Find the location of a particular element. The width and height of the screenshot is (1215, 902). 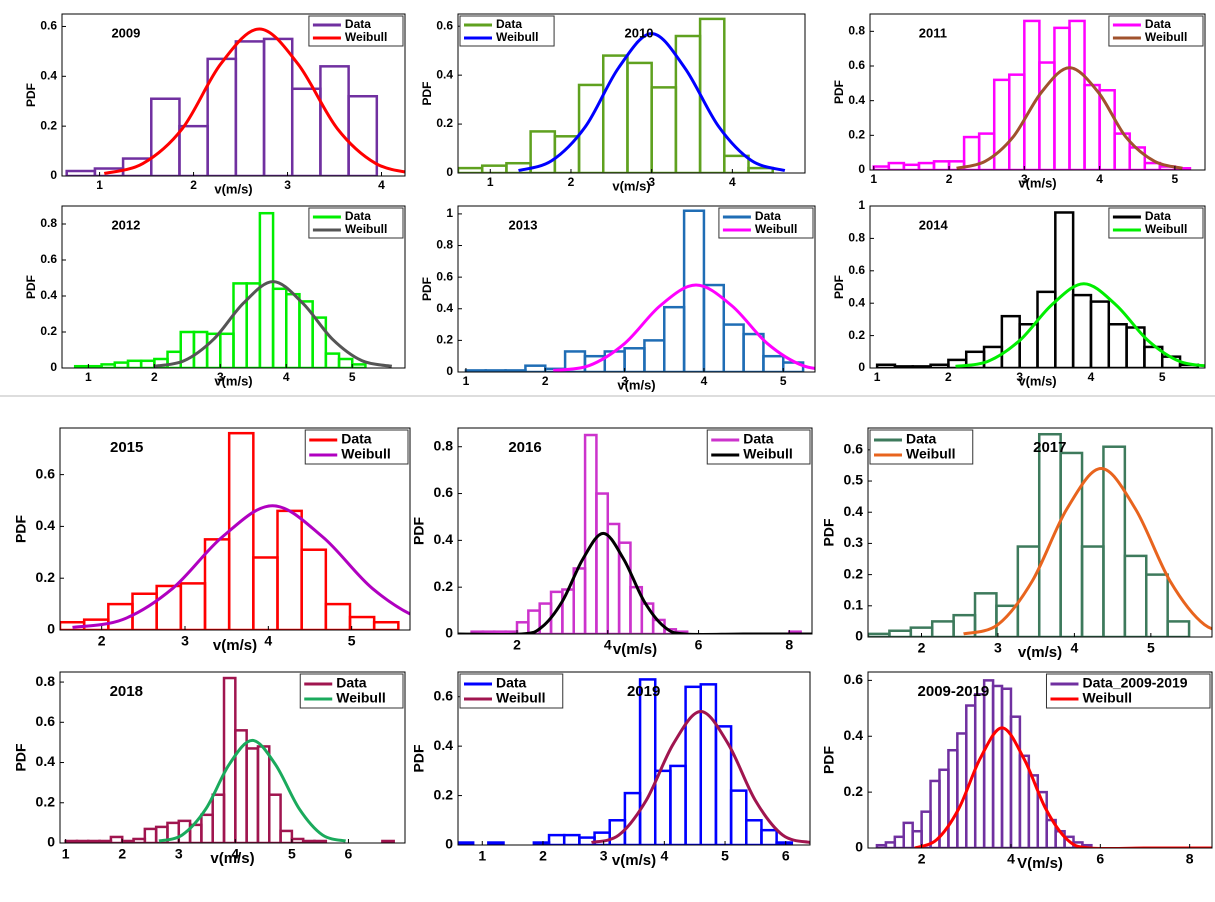

y-tick-label: 1 is located at coordinates (449, 213).